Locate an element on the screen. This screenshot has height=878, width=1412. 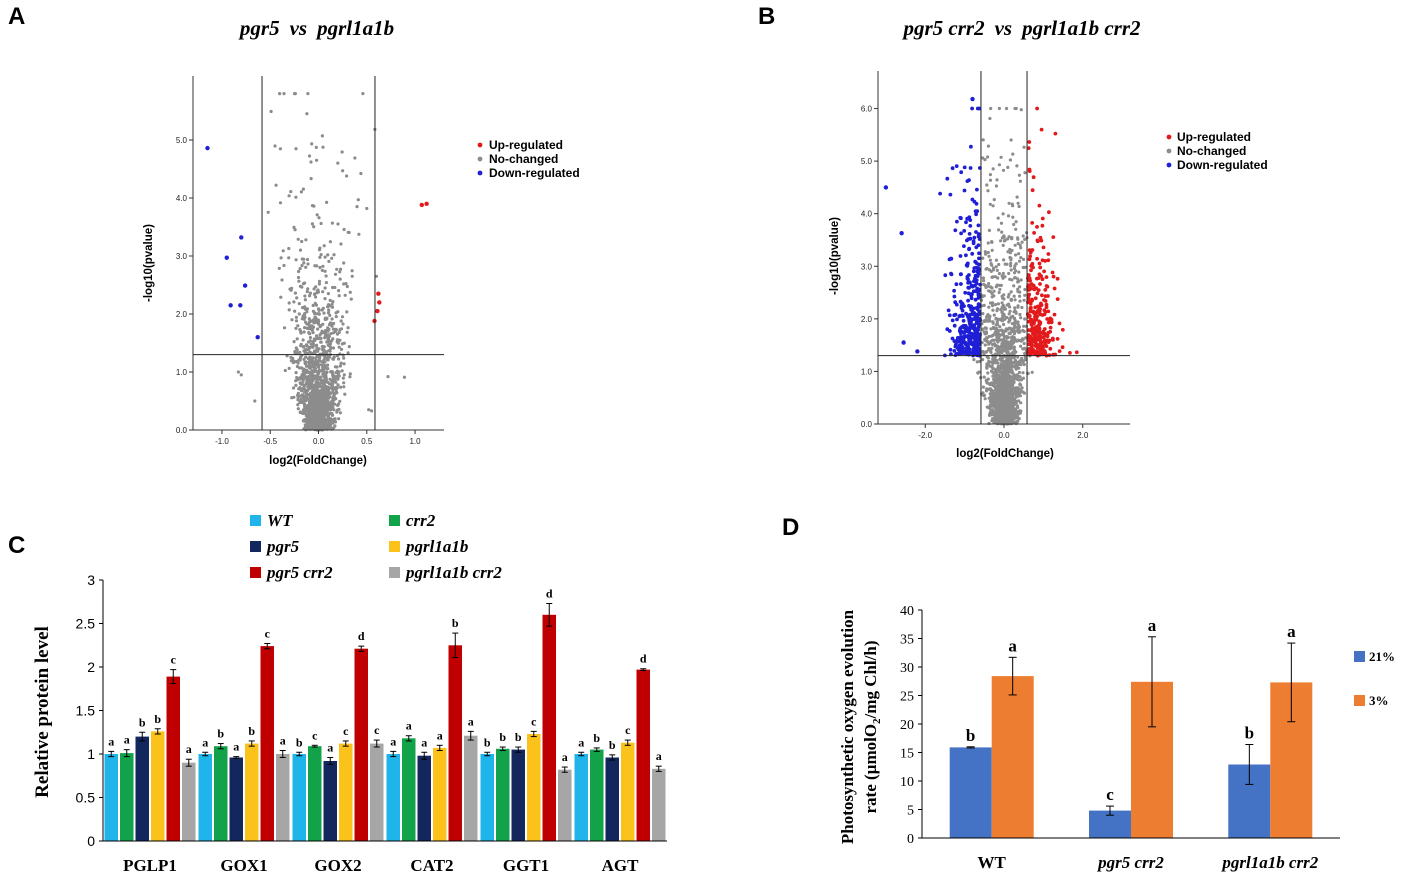
legend-c-pgrl1a1b-swatch is located at coordinates (394, 546).